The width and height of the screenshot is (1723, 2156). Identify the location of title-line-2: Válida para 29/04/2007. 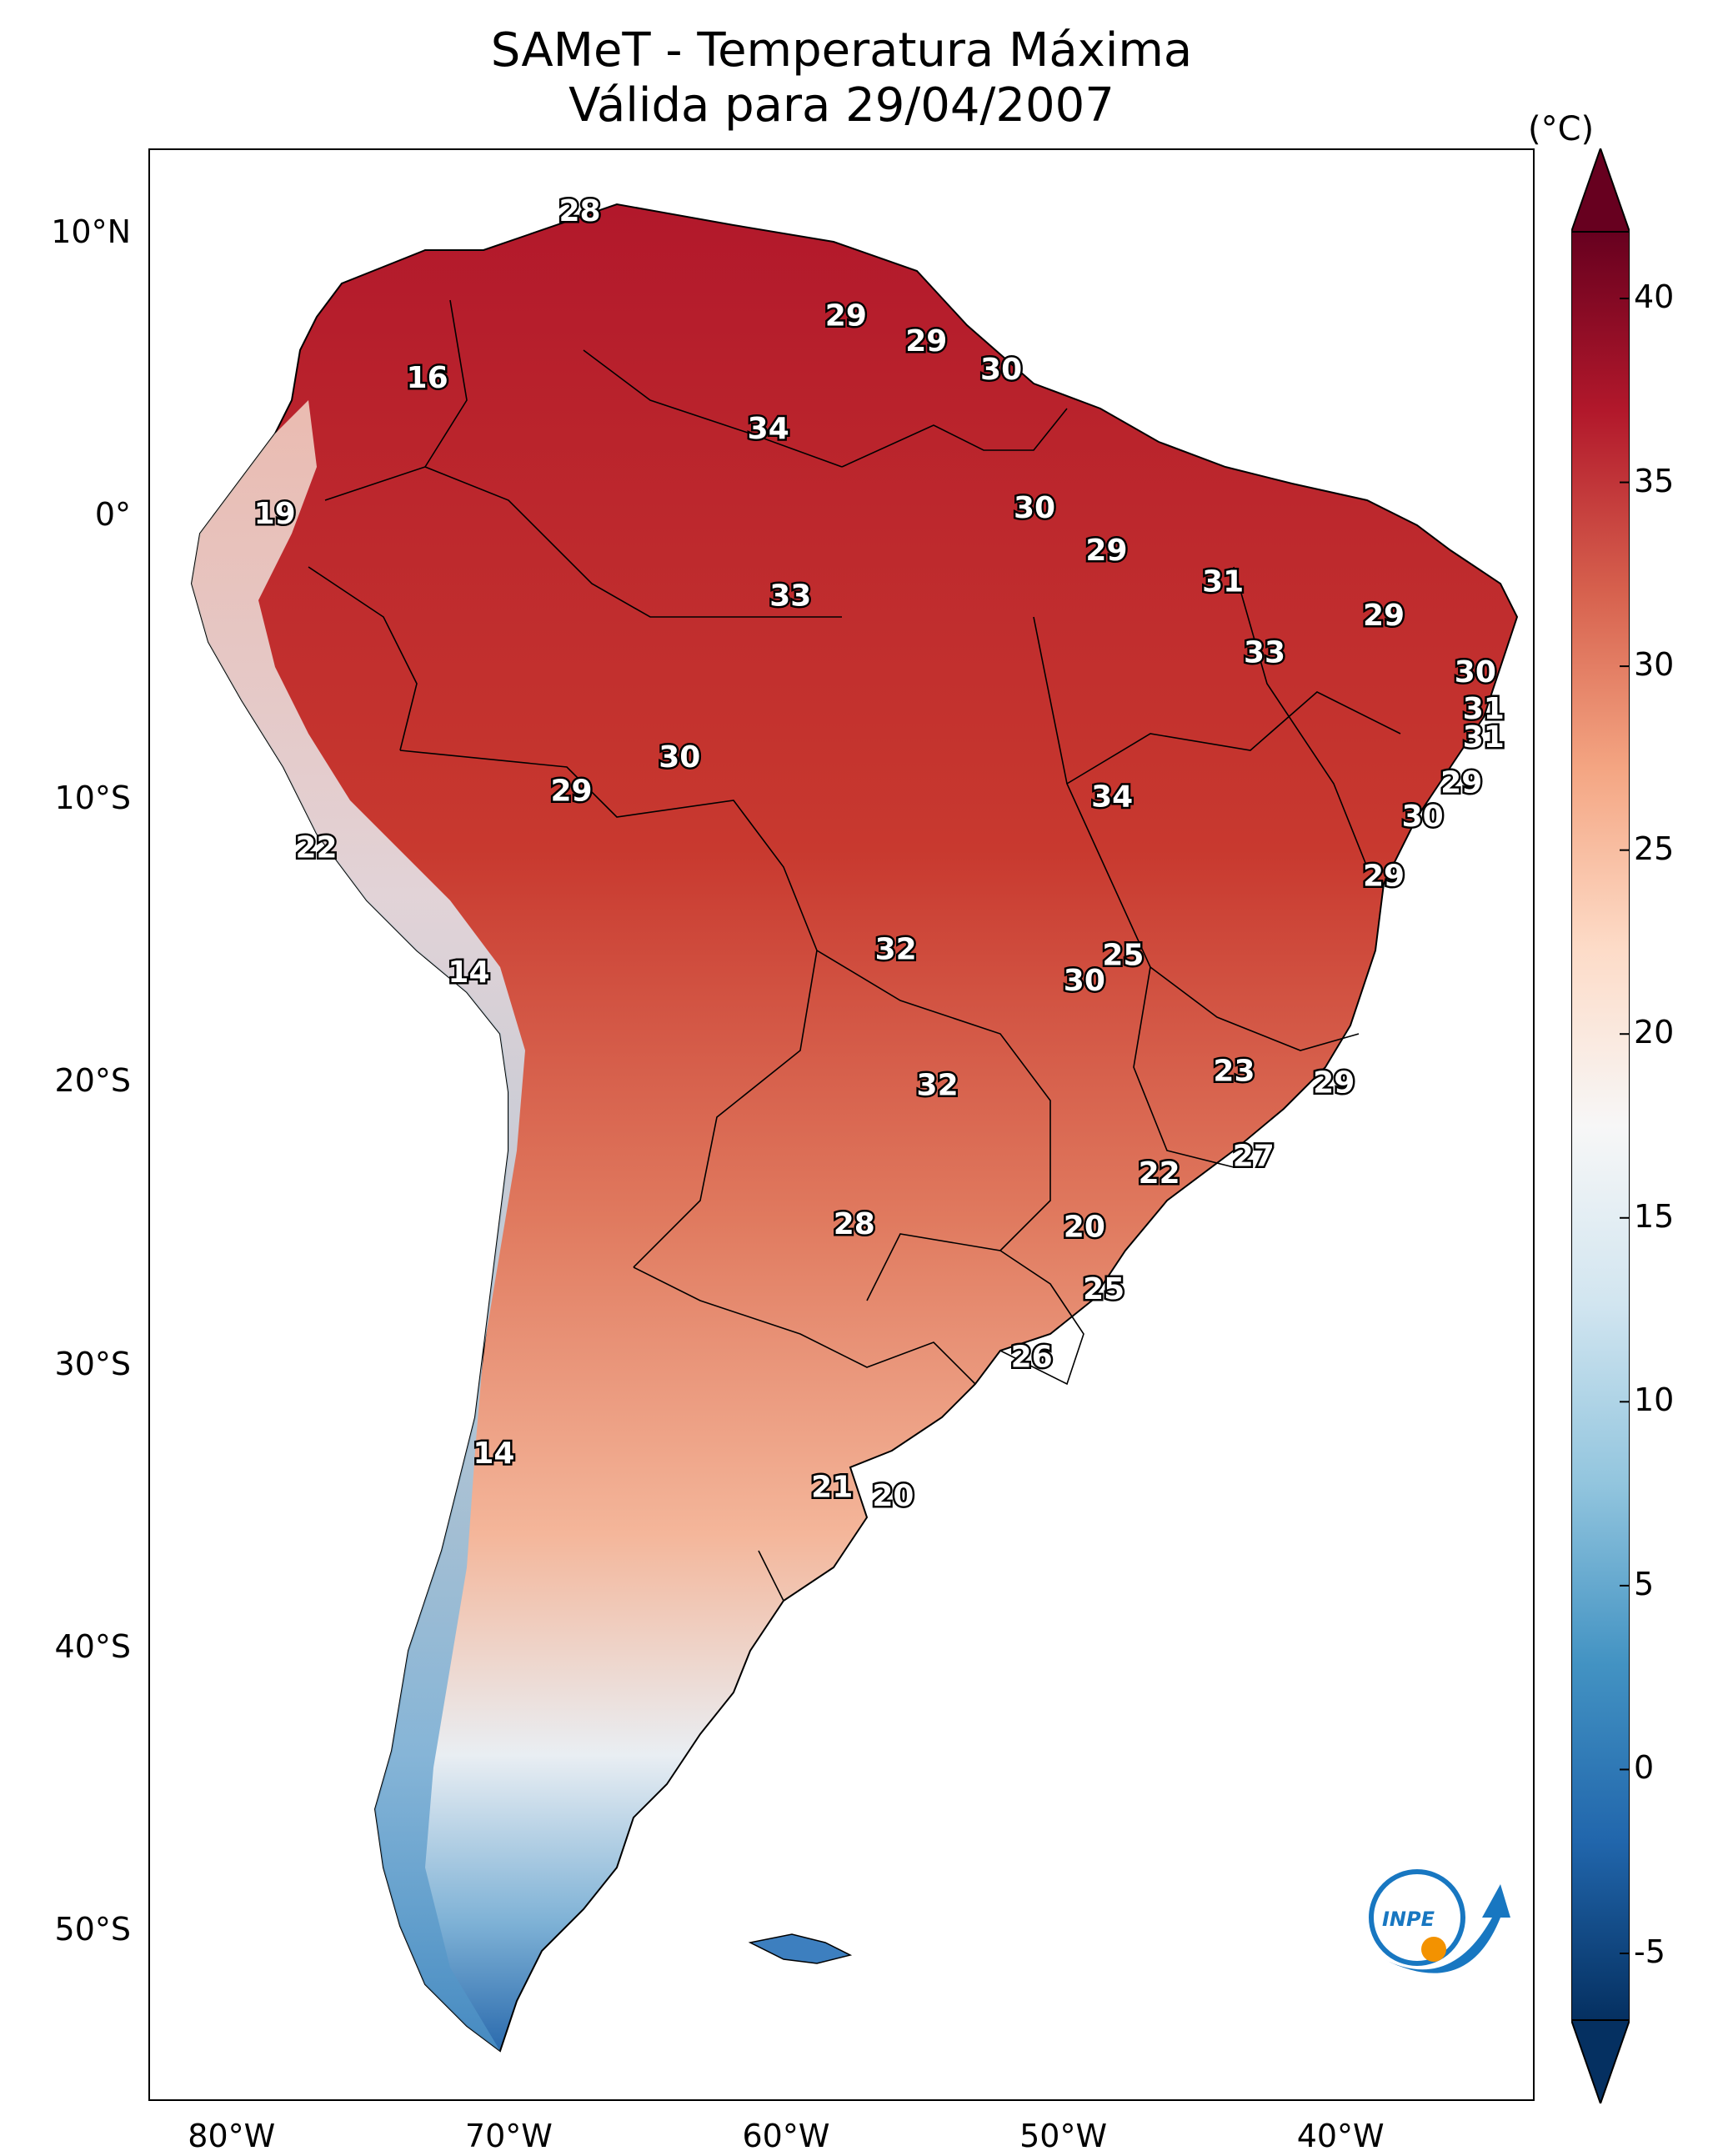
(841, 105).